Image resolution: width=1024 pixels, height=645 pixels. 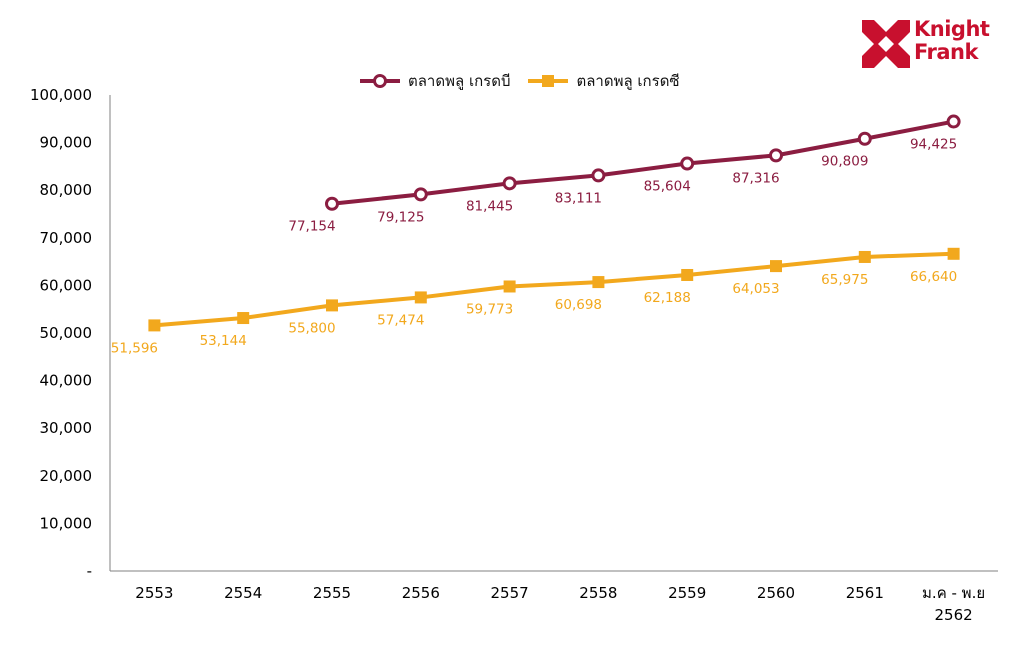 I want to click on data-label: 77,154, so click(x=311, y=227).